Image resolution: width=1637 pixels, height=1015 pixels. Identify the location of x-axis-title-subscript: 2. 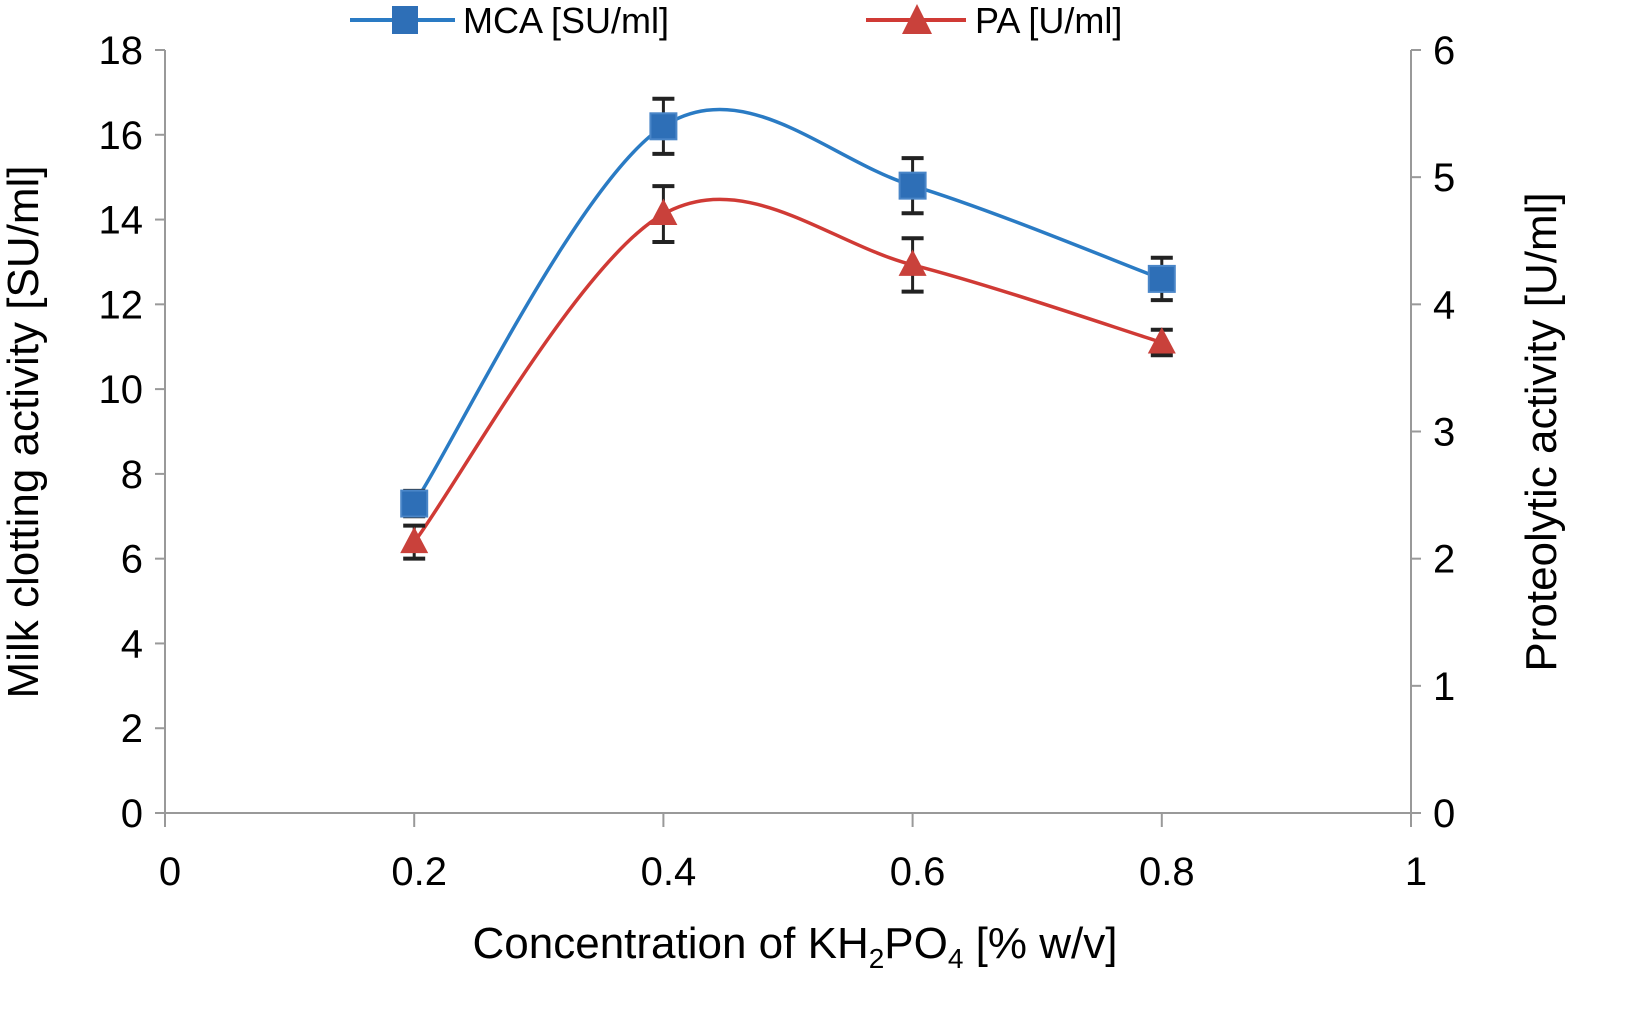
(877, 958).